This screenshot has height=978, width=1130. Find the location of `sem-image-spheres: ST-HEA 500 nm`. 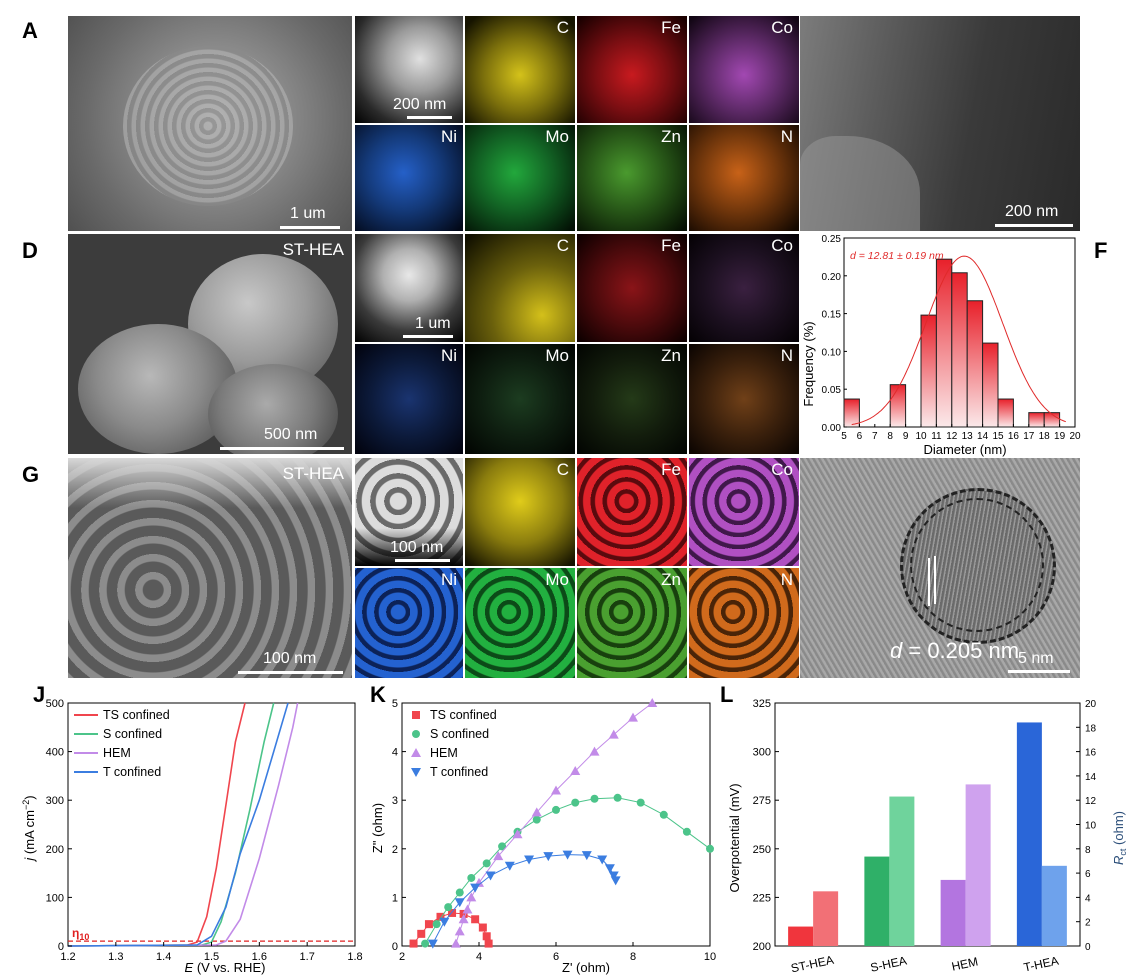

sem-image-spheres: ST-HEA 500 nm is located at coordinates (210, 344).